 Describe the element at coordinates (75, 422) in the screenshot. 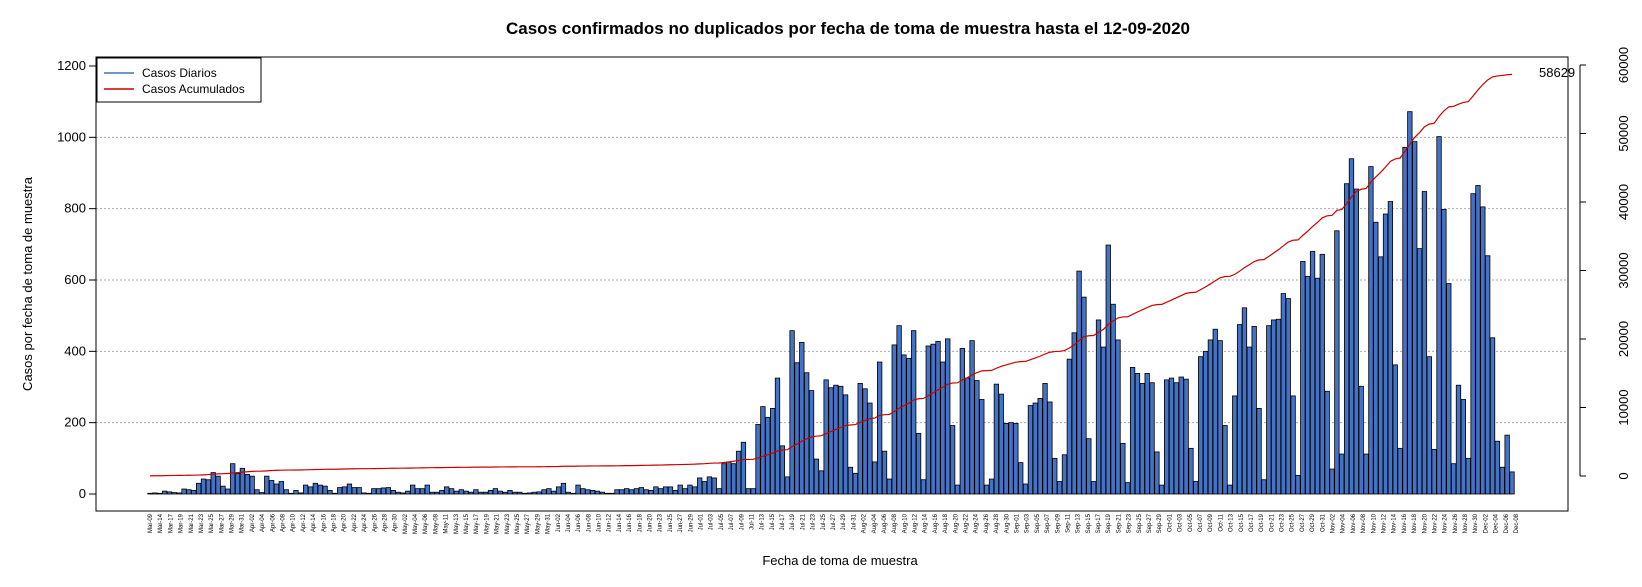

I see `y-tick-label: 200` at that location.